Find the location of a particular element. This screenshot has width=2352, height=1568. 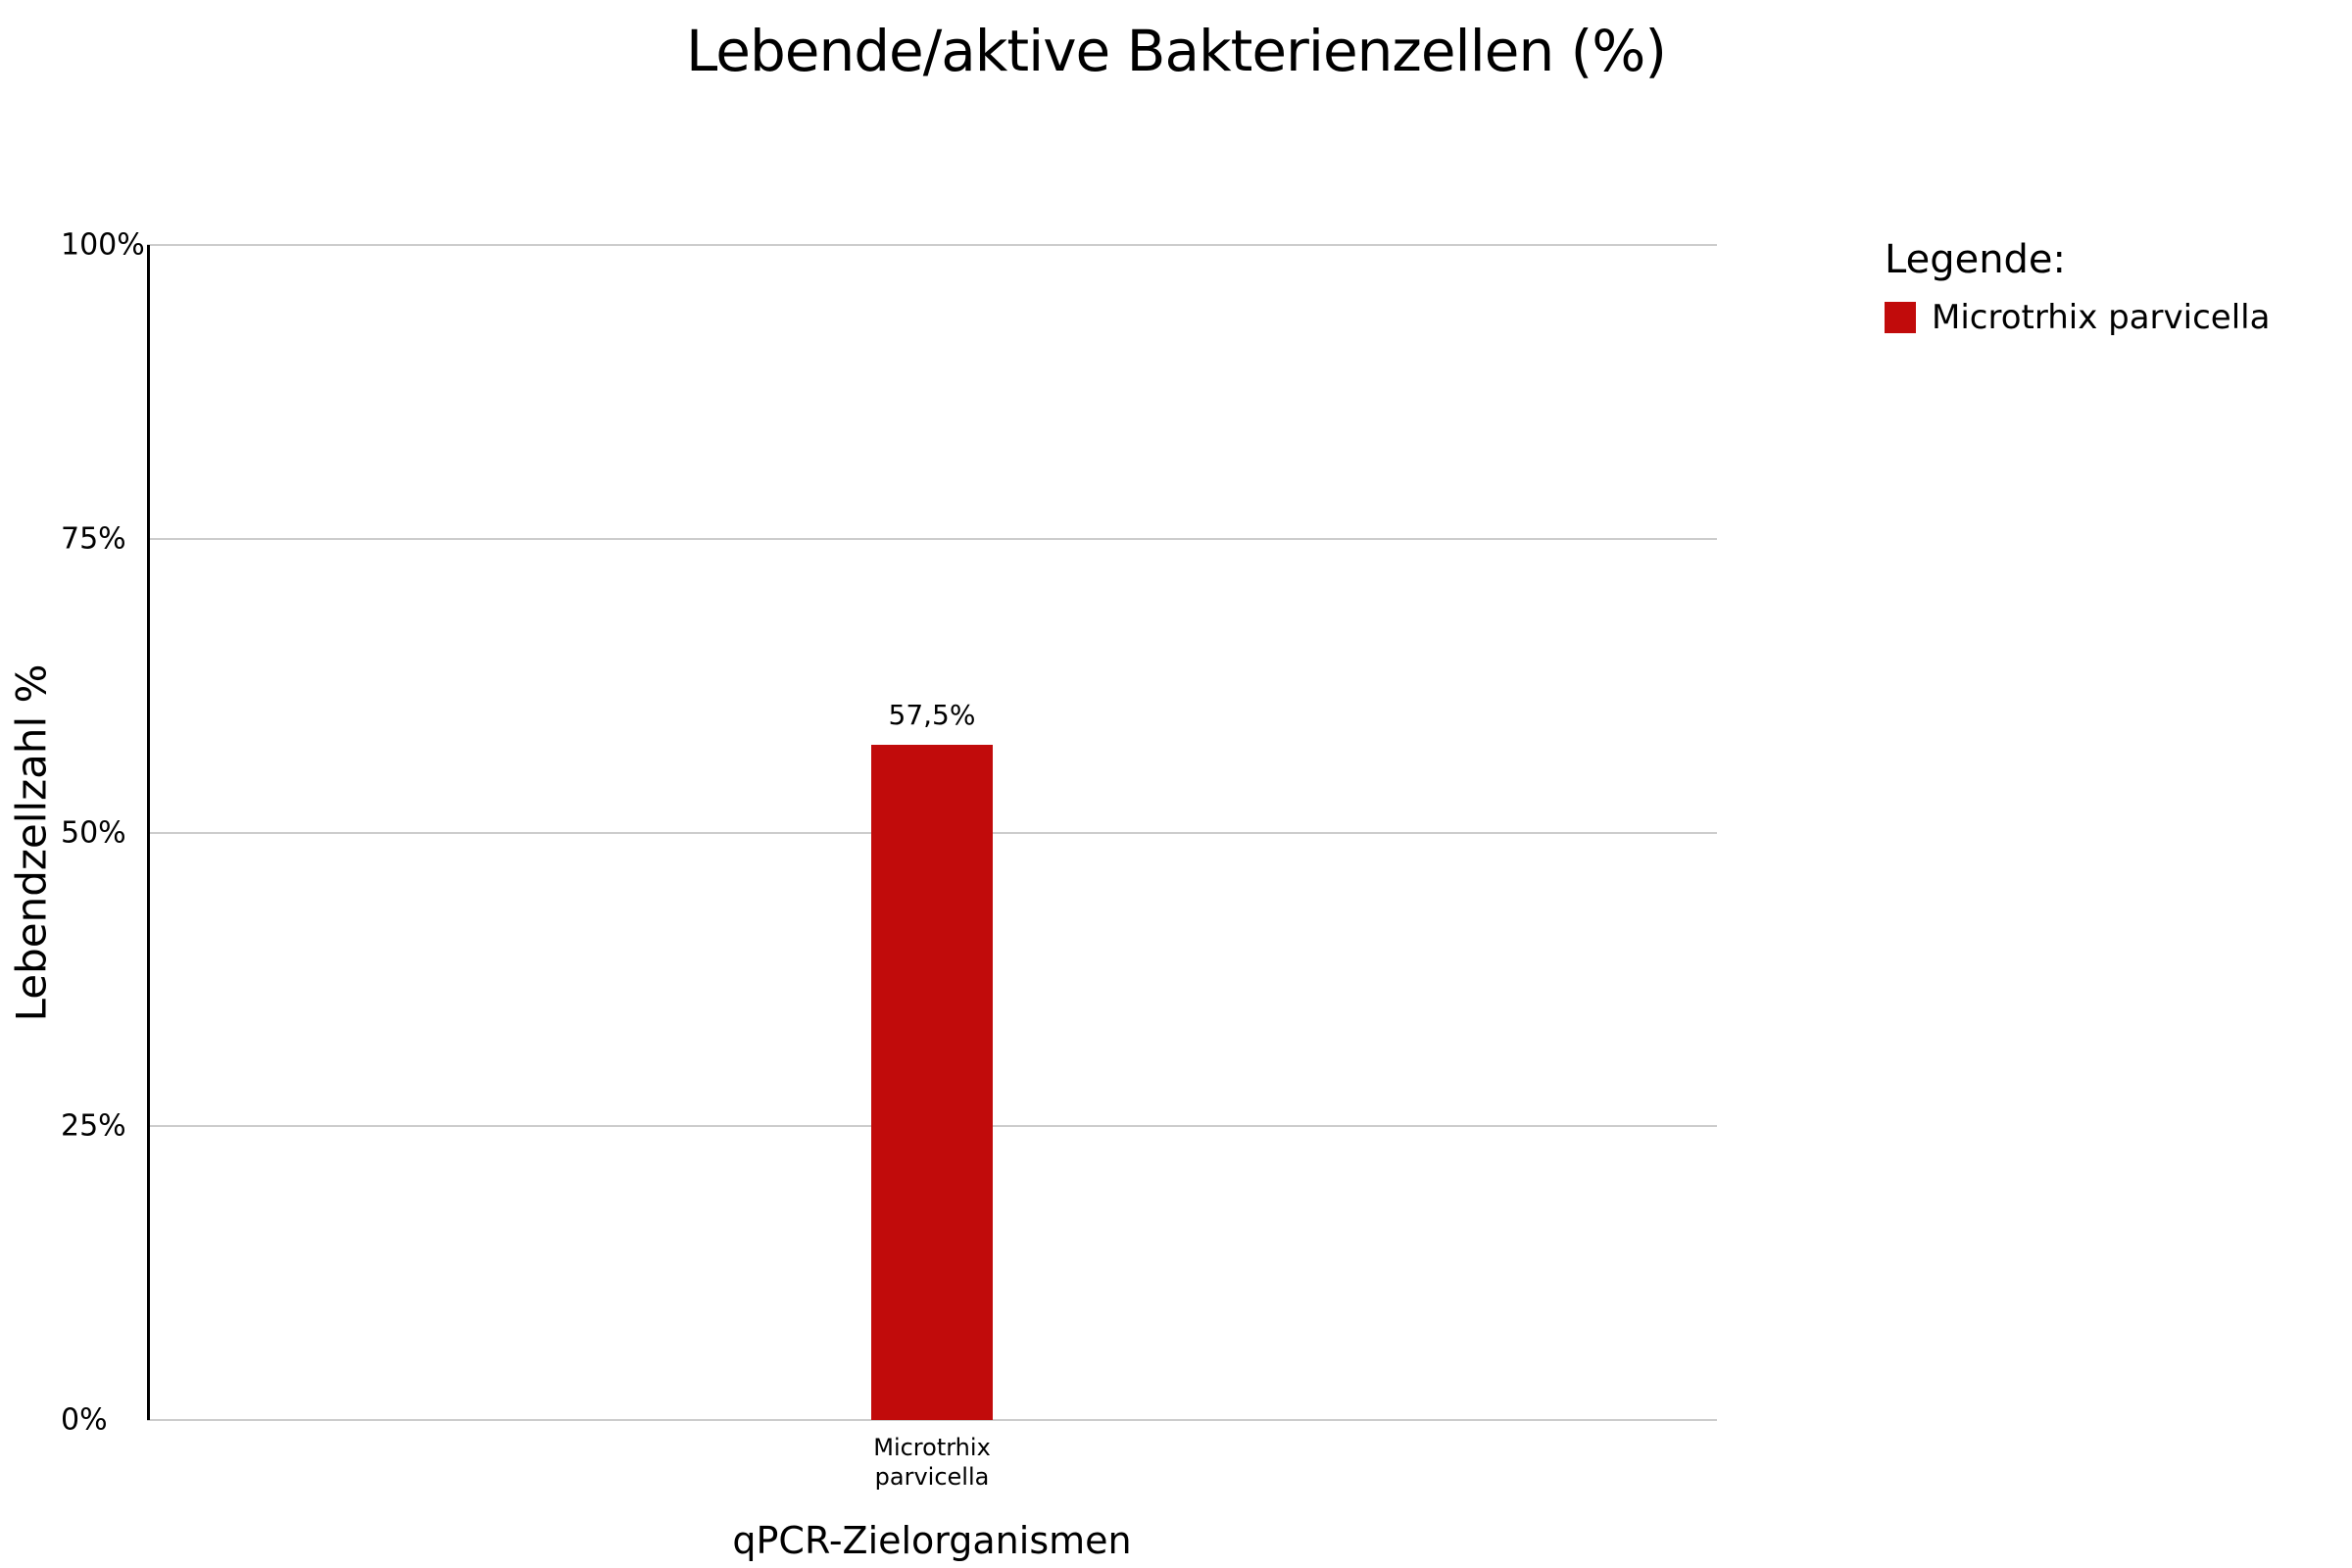

bar-value-label: 57,5% is located at coordinates (932, 714).